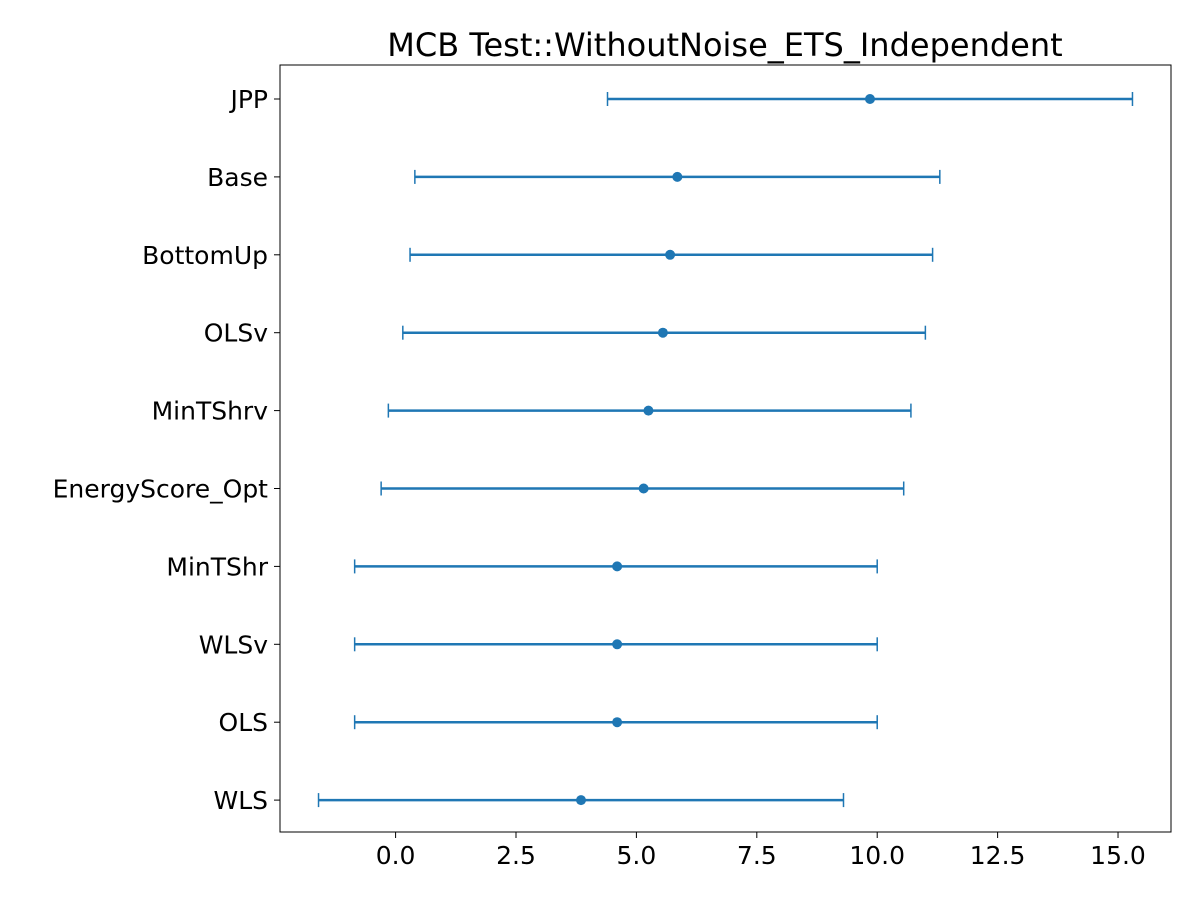  I want to click on y-tick-label: MinTShr, so click(217, 566).